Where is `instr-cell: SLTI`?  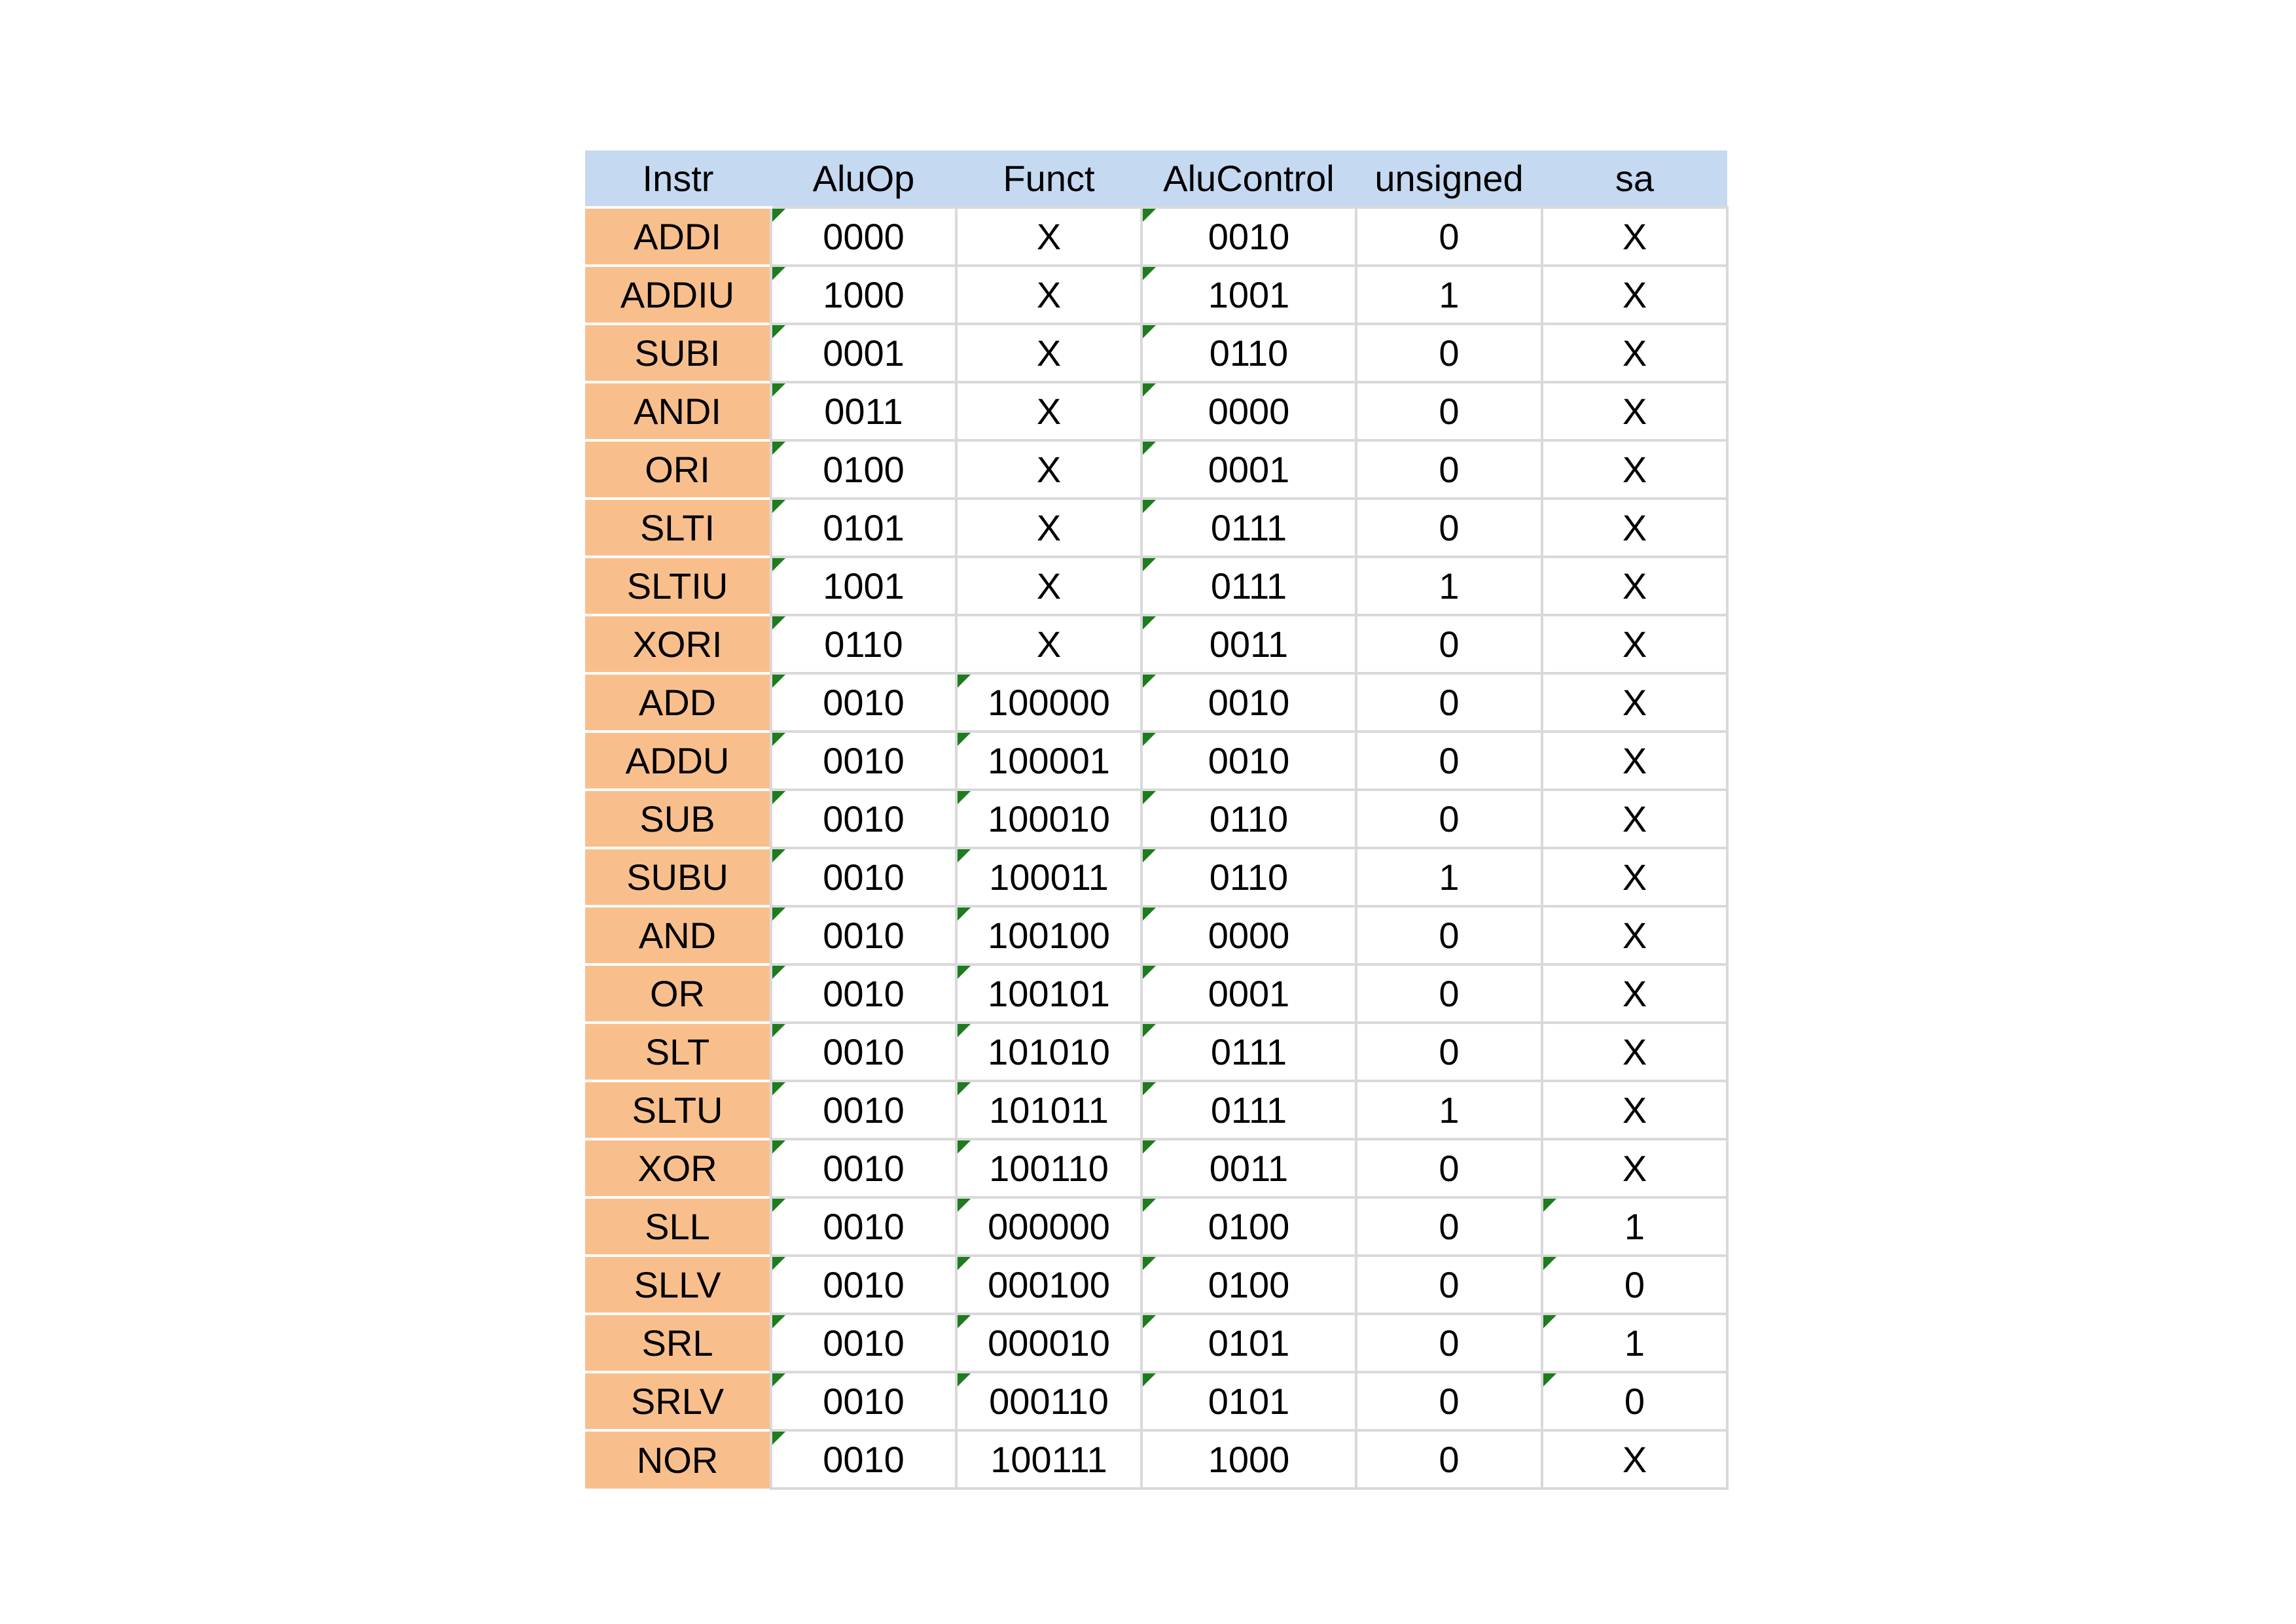
instr-cell: SLTI is located at coordinates (678, 528).